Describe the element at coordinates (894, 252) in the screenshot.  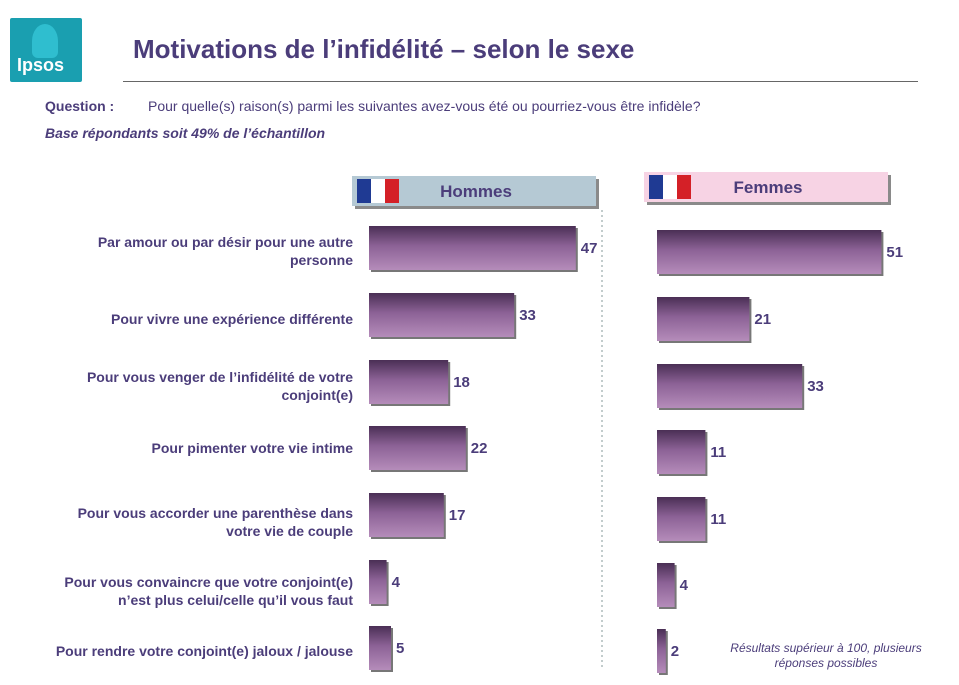
I see `value-label-femmes-1: 51` at that location.